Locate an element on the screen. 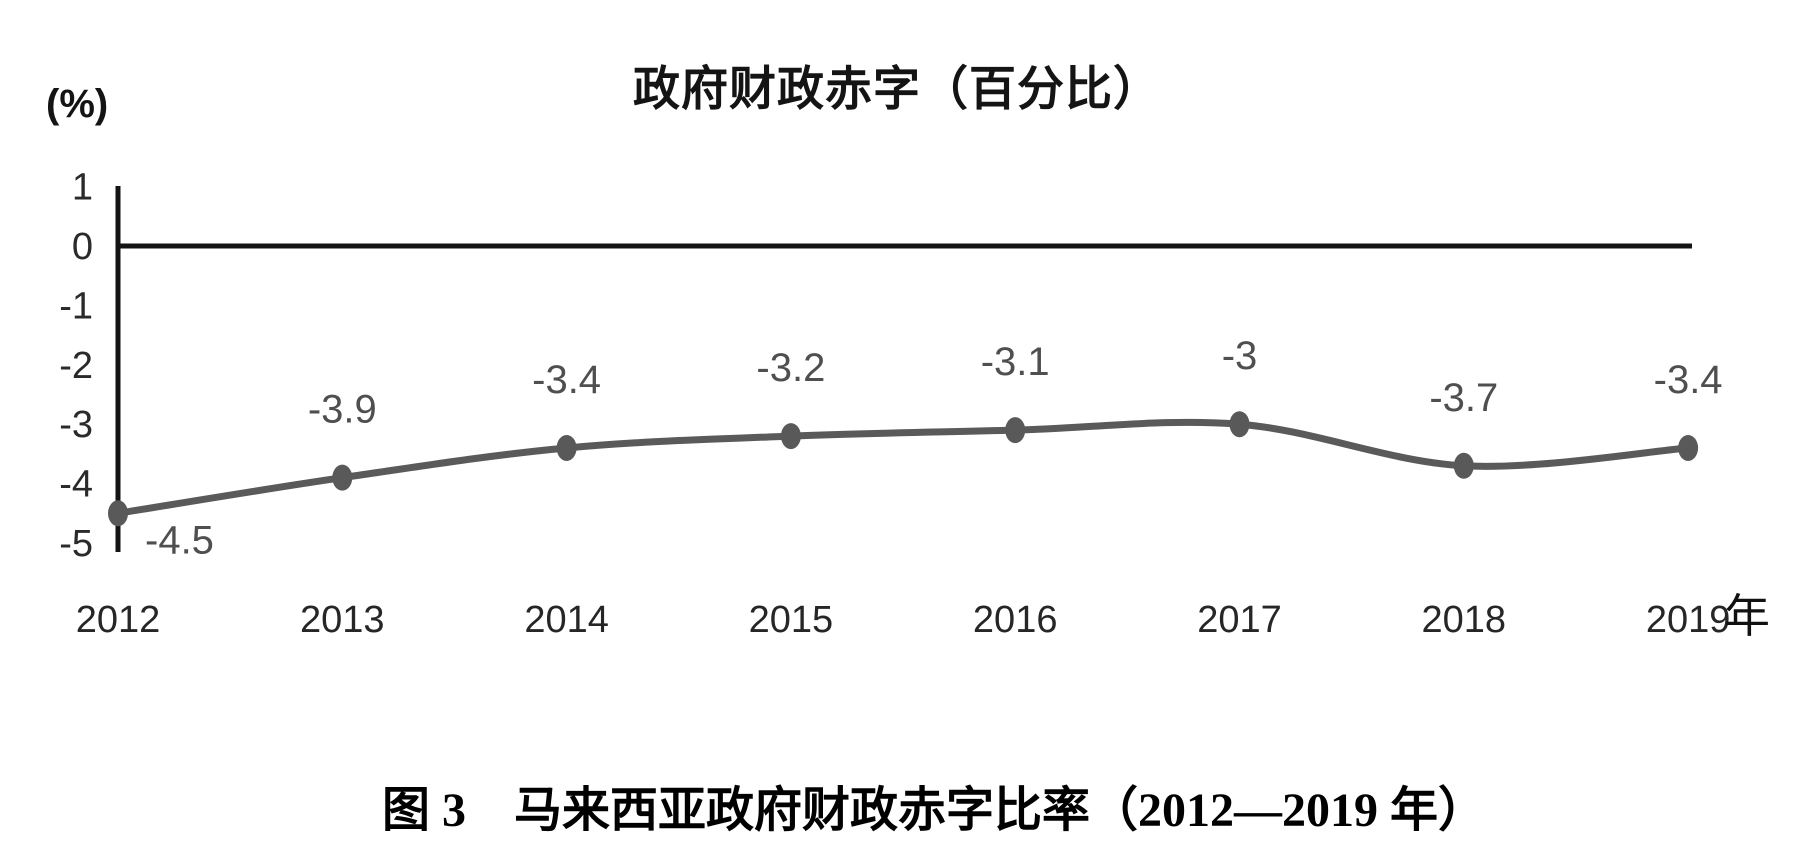  data-point-label: -4.5 is located at coordinates (179, 540).